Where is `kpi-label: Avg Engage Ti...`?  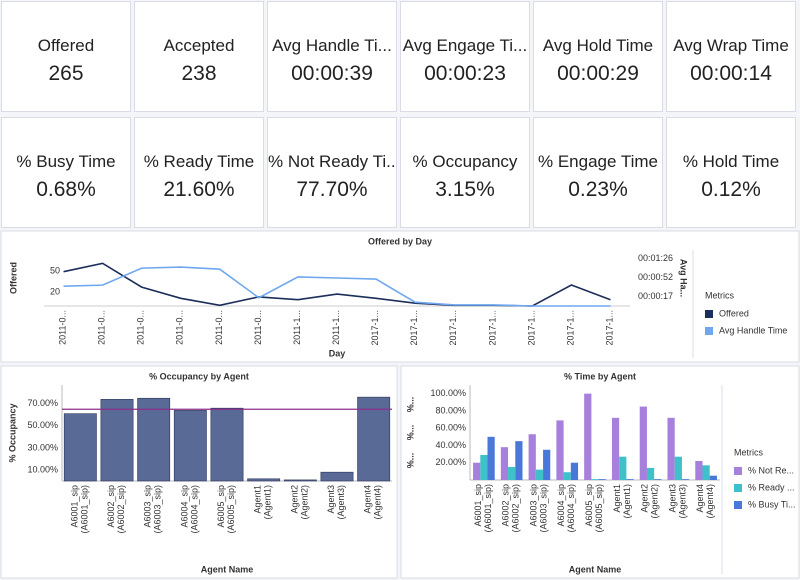
kpi-label: Avg Engage Ti... is located at coordinates (465, 45).